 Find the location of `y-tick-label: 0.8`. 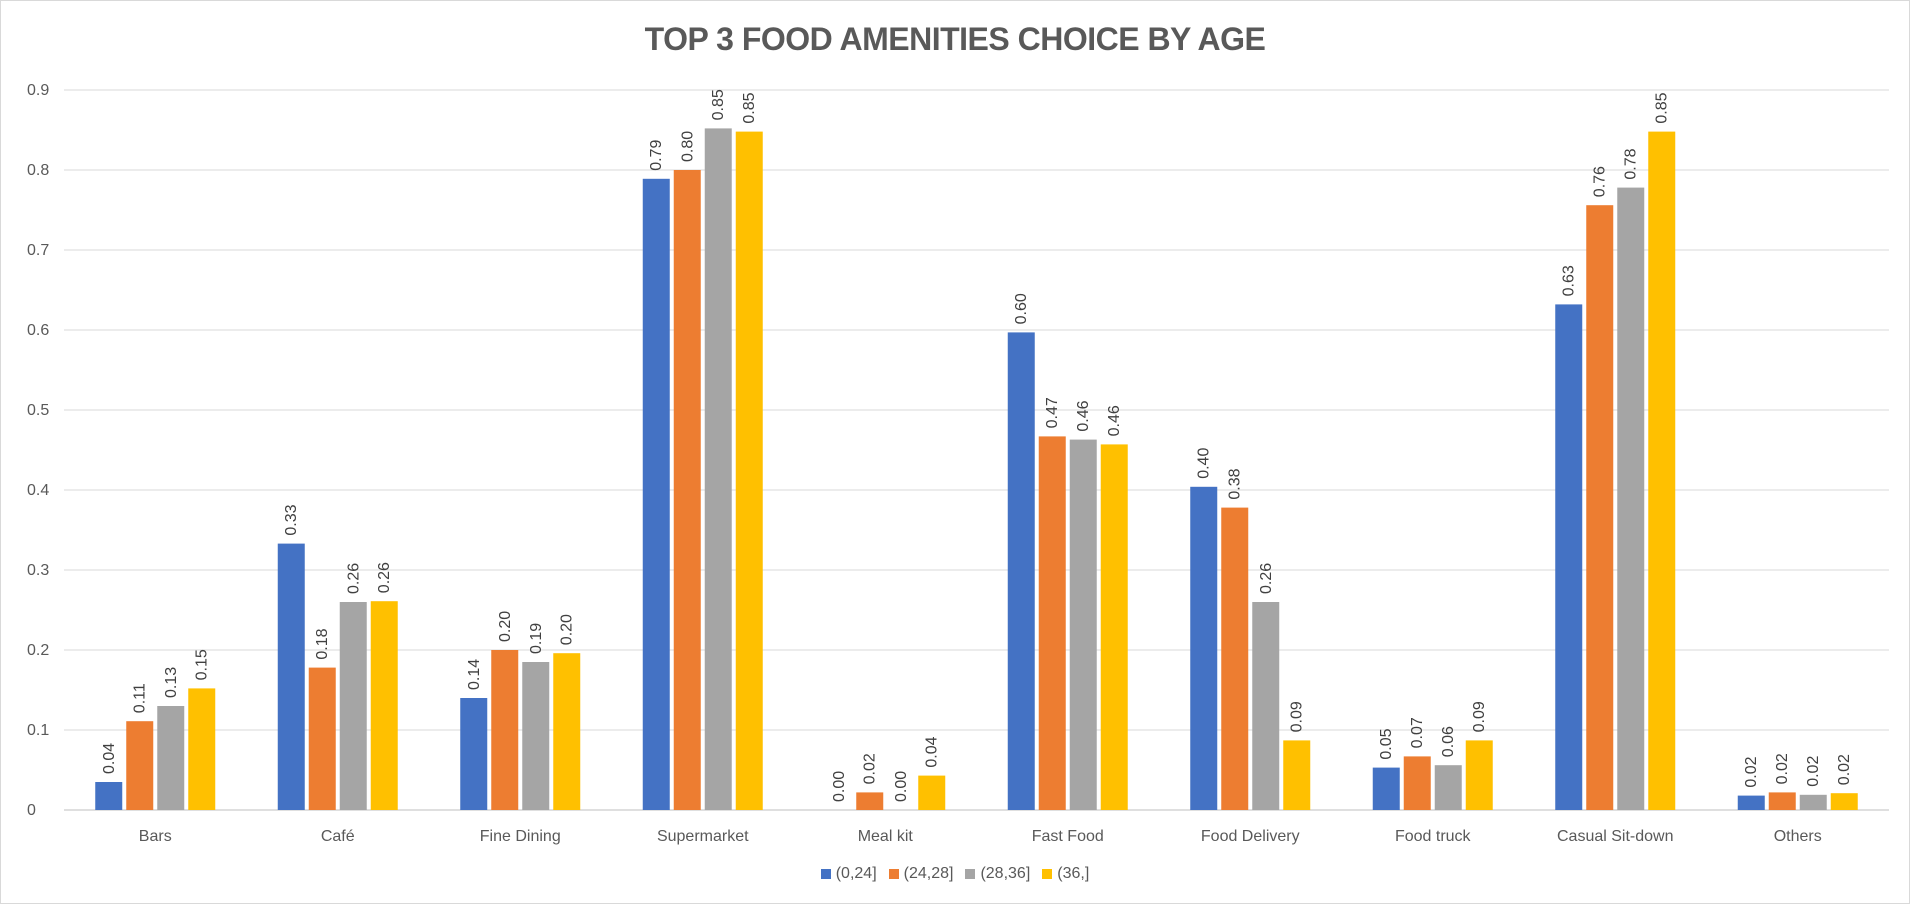

y-tick-label: 0.8 is located at coordinates (38, 170).